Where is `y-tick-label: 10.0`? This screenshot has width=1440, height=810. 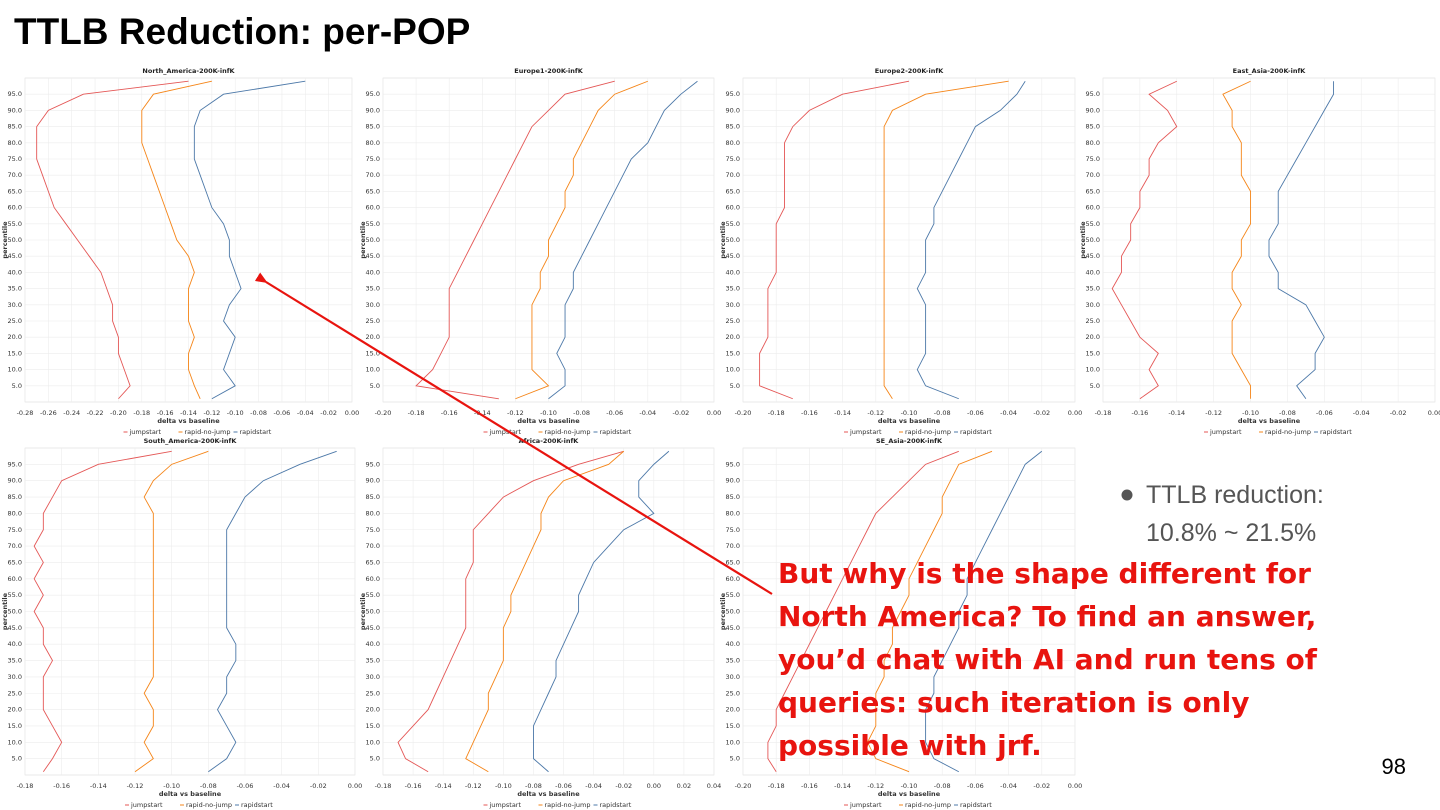 y-tick-label: 10.0 is located at coordinates (733, 742).